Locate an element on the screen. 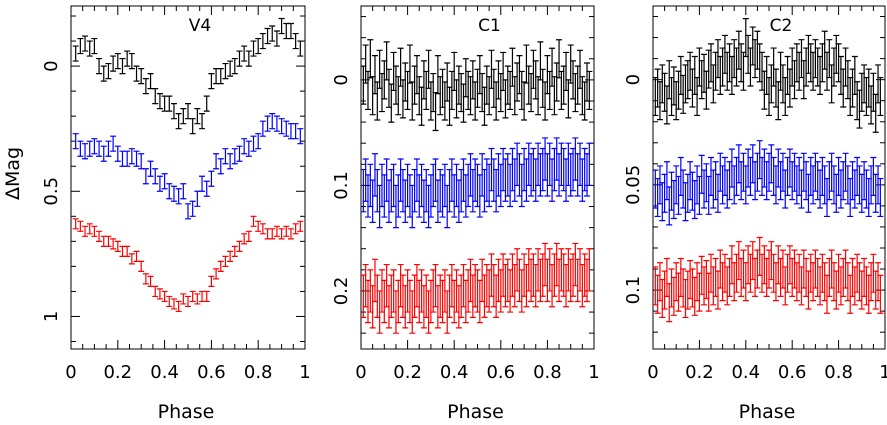 The width and height of the screenshot is (887, 425). y-axis-label: ΔMag is located at coordinates (13, 173).